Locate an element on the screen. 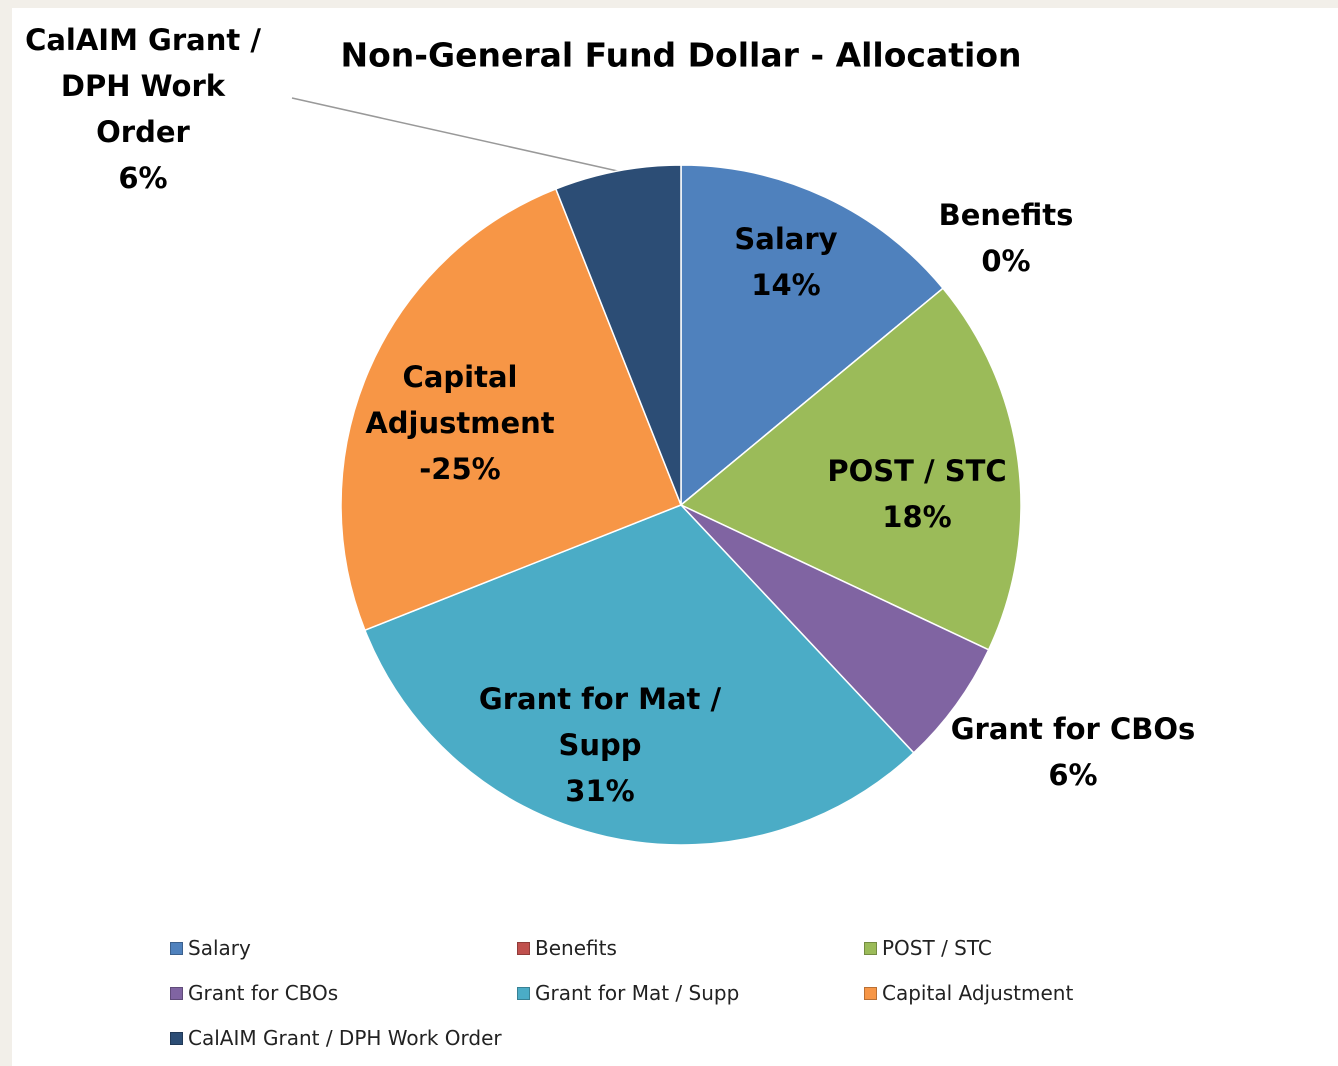  legend-label: POST / STC is located at coordinates (937, 948).